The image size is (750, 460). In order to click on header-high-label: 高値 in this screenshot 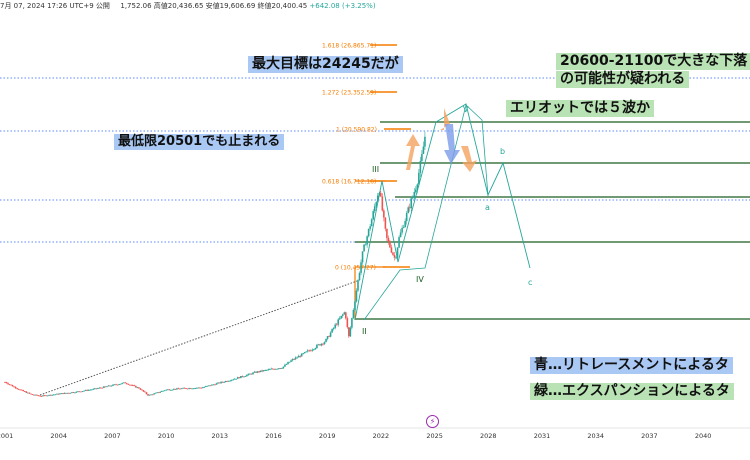, I will do `click(160, 6)`.